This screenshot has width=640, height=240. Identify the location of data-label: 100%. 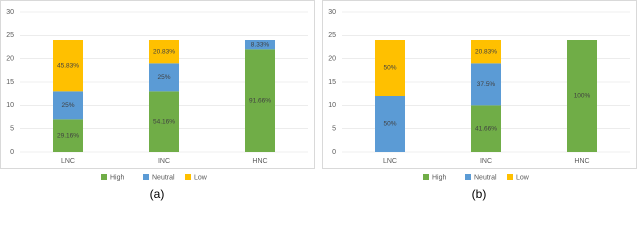
(582, 96).